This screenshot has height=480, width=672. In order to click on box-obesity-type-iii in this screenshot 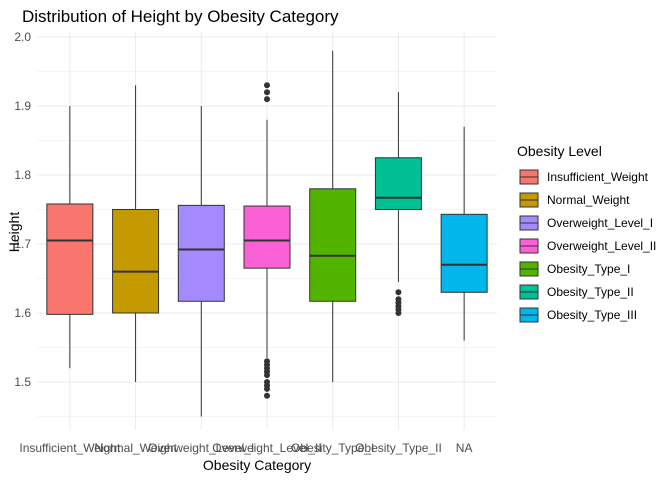, I will do `click(464, 233)`.